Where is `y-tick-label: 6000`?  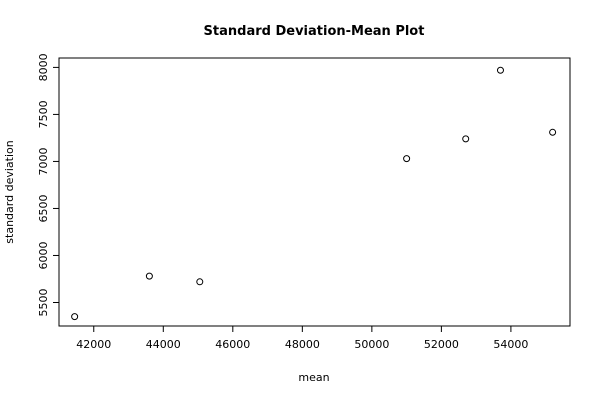 y-tick-label: 6000 is located at coordinates (43, 255).